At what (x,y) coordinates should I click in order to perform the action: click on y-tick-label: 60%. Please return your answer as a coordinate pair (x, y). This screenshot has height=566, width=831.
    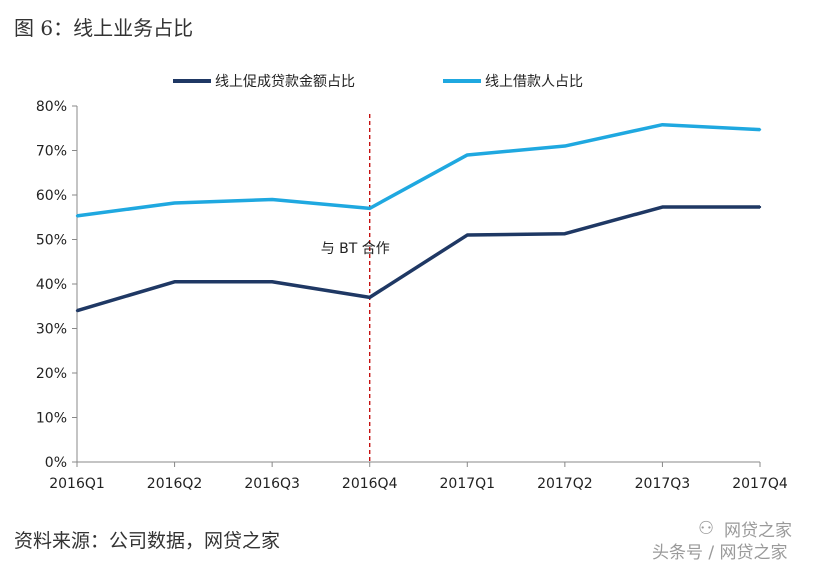
    Looking at the image, I should click on (51, 196).